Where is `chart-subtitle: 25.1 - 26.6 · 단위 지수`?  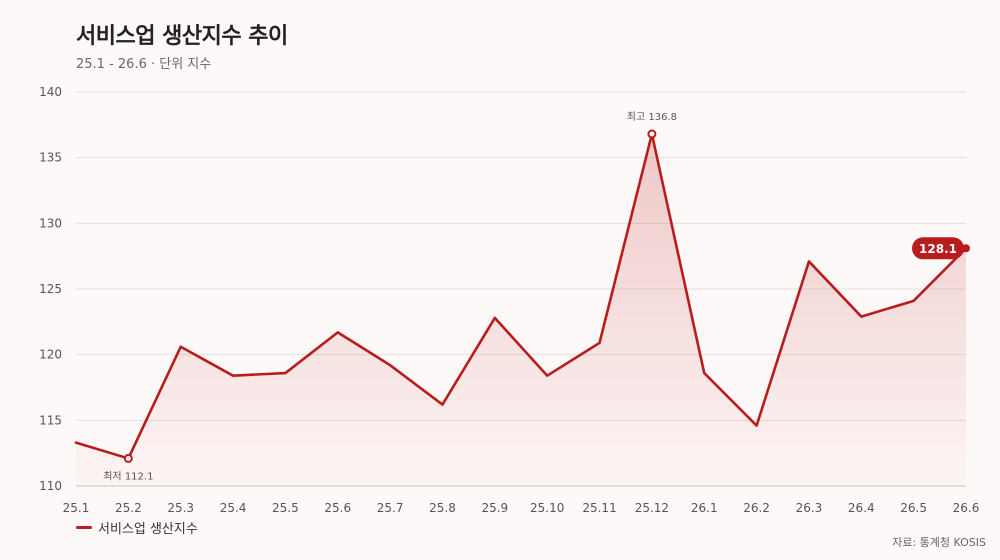 chart-subtitle: 25.1 - 26.6 · 단위 지수 is located at coordinates (144, 64).